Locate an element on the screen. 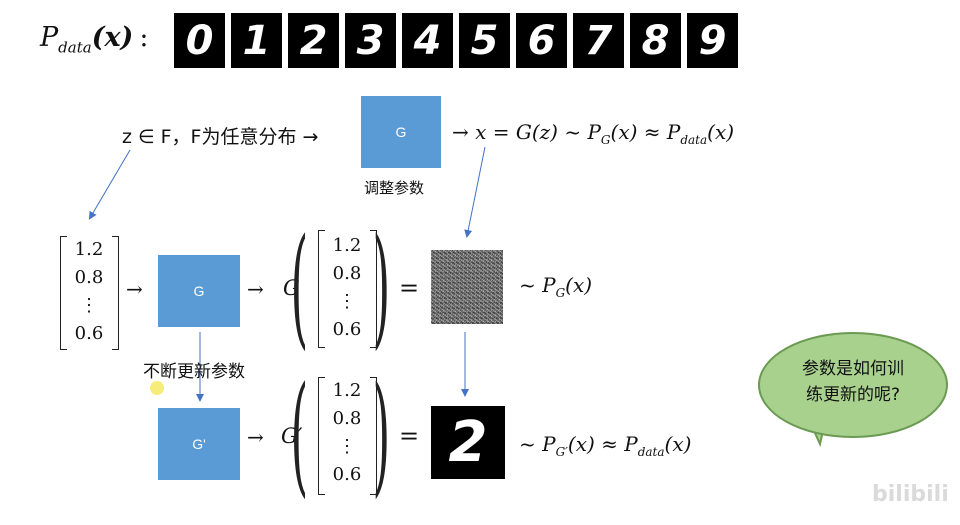  update-params-note: 不断更新参数 is located at coordinates (194, 372).